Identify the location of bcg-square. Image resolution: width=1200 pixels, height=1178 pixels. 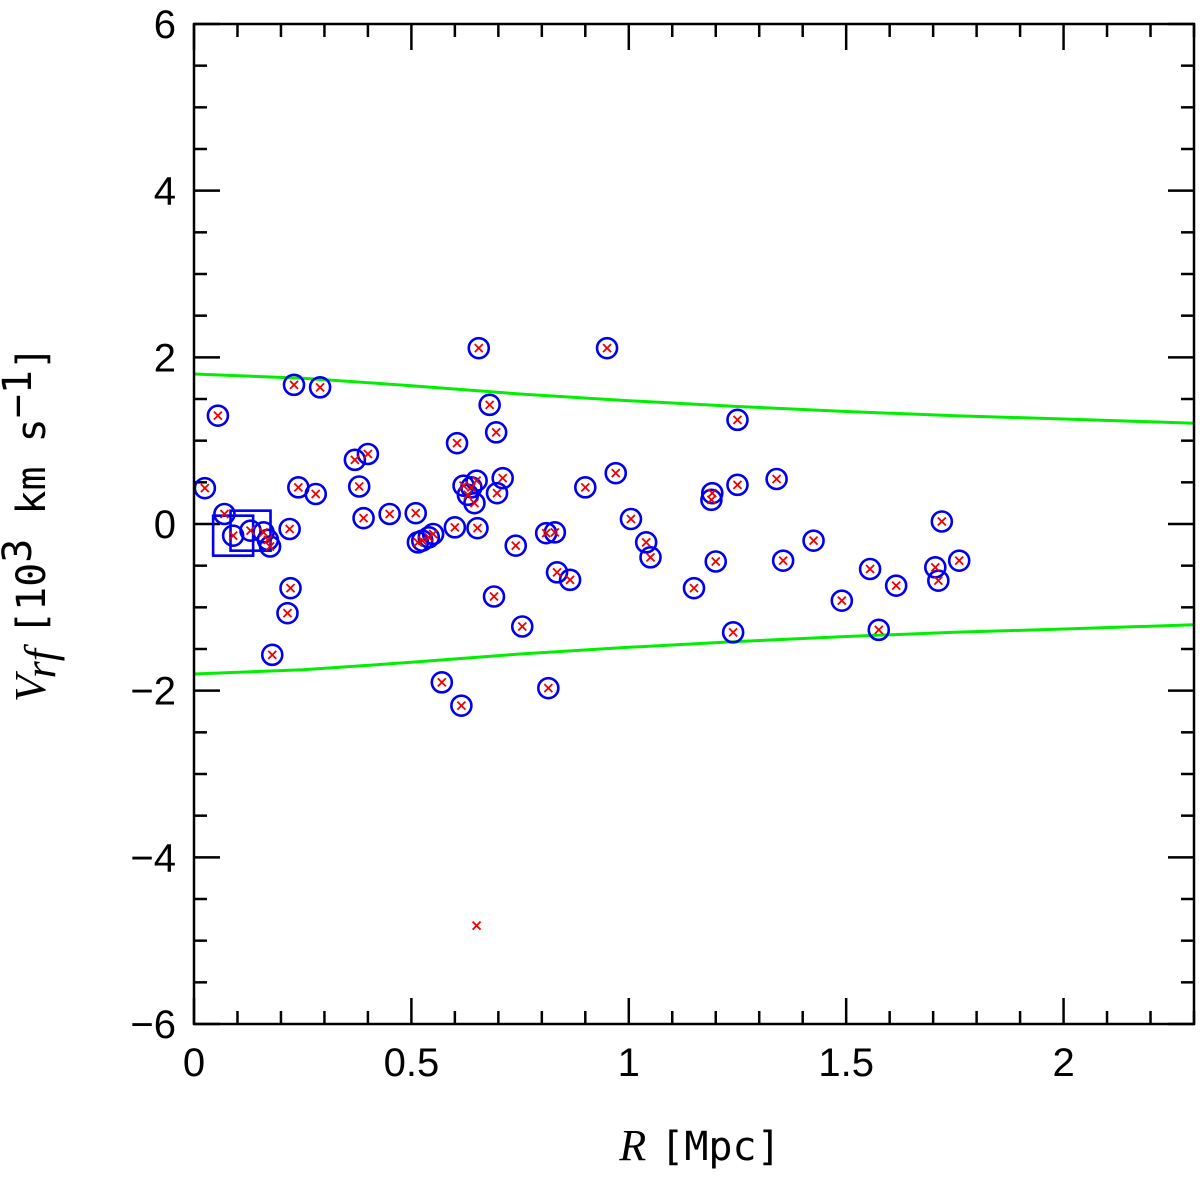
(233, 535).